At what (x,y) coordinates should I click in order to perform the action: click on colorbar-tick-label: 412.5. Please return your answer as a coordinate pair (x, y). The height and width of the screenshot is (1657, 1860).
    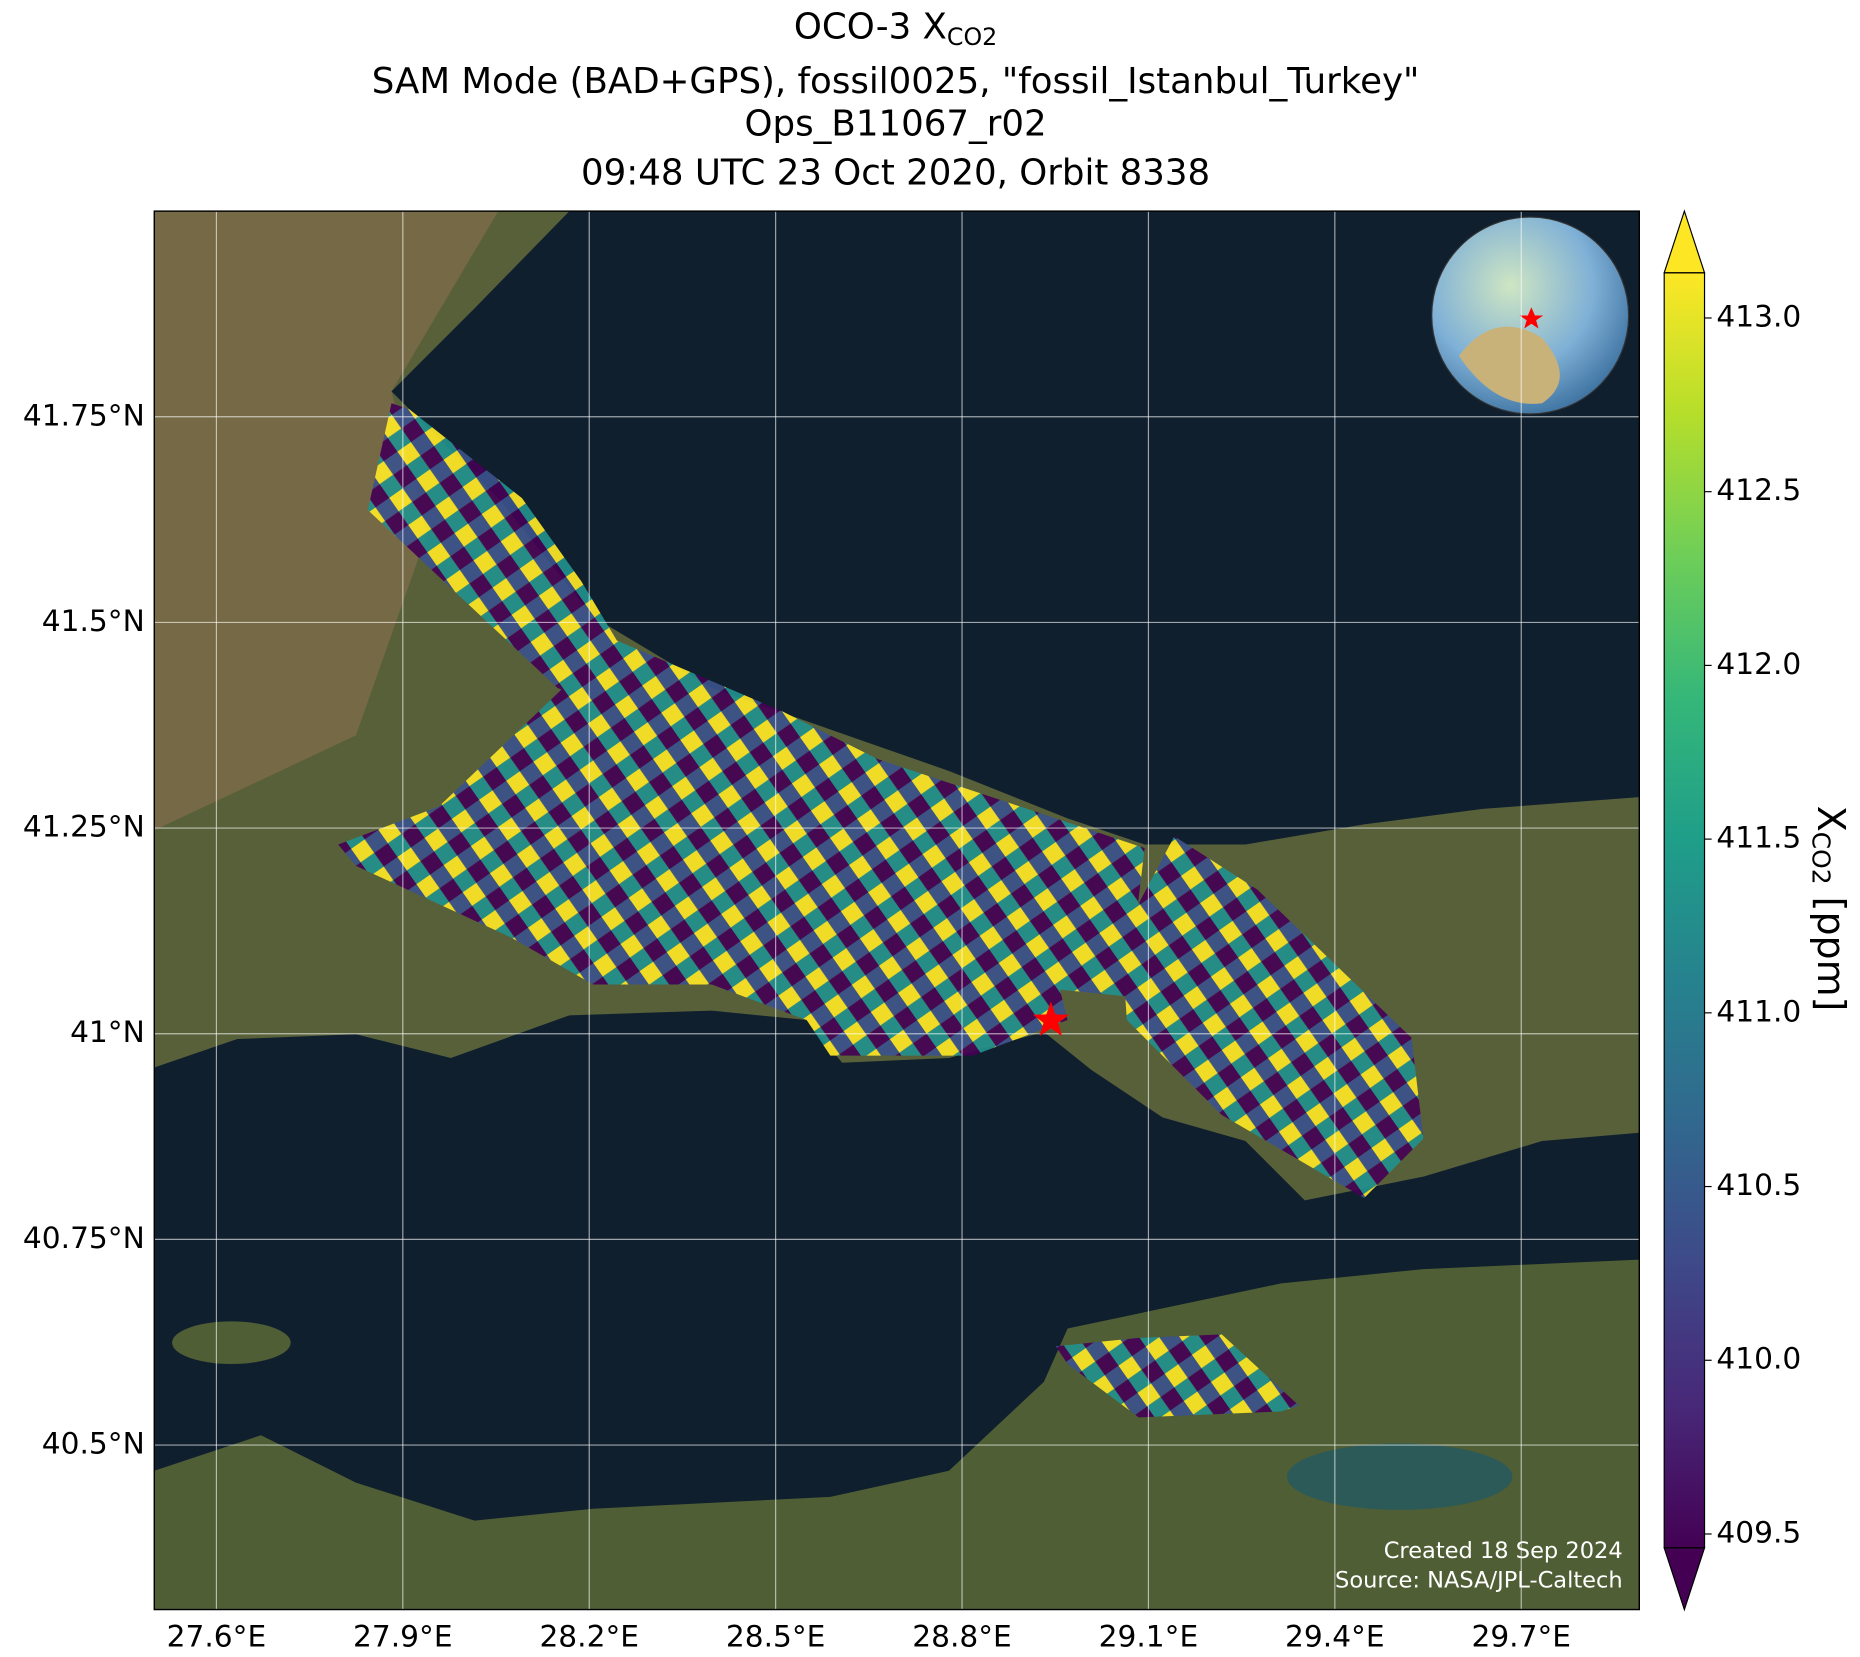
    Looking at the image, I should click on (1758, 489).